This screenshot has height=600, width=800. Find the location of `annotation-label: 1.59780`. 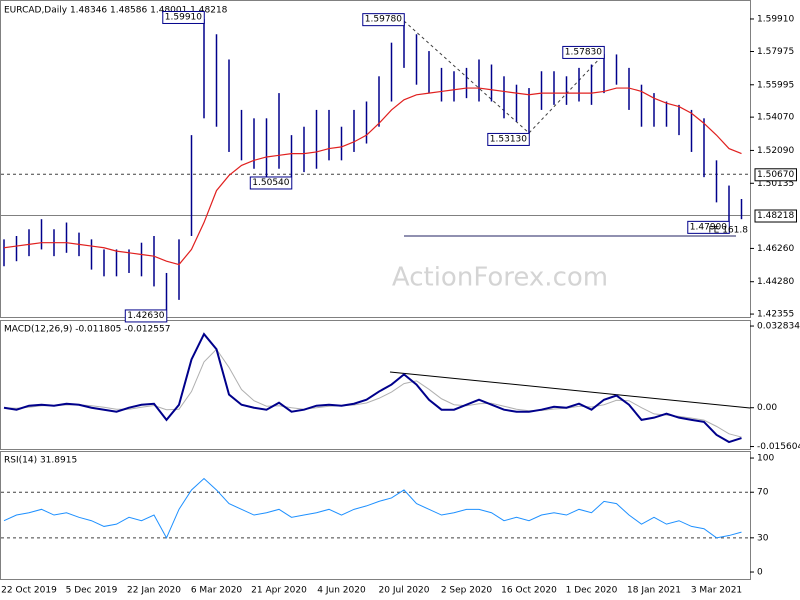

annotation-label: 1.59780 is located at coordinates (383, 20).